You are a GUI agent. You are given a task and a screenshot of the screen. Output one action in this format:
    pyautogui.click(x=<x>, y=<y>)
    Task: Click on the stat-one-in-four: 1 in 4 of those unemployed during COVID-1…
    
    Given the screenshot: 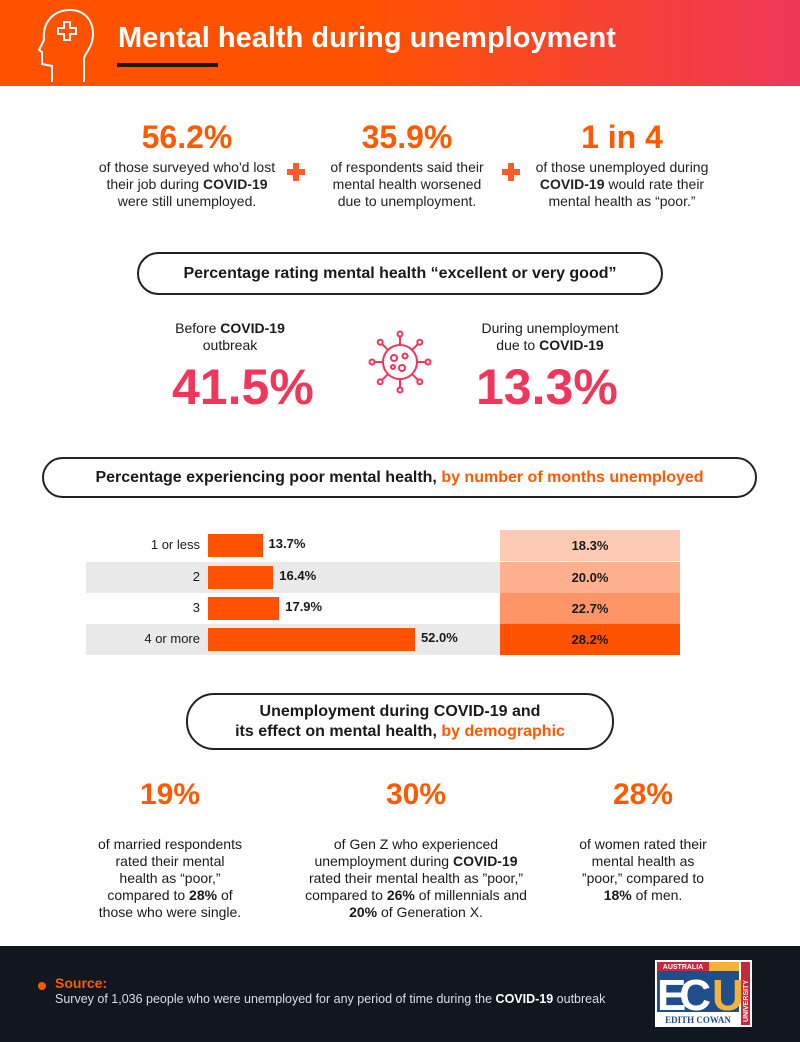 What is the action you would take?
    pyautogui.click(x=622, y=164)
    